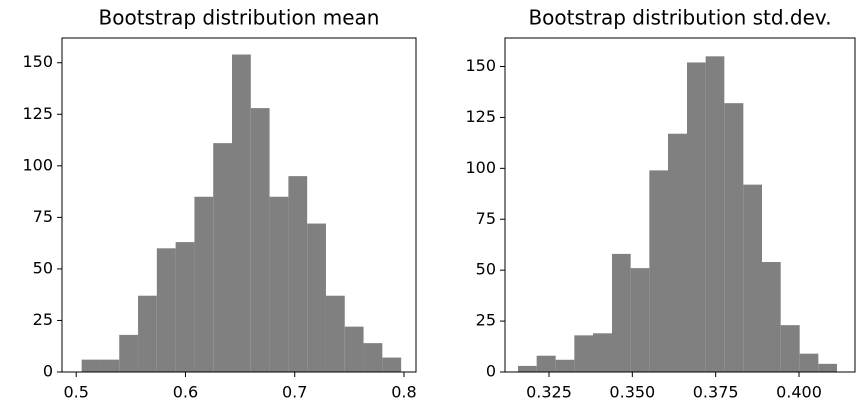 The image size is (866, 410). Describe the element at coordinates (549, 392) in the screenshot. I see `x-tick-label: 0.325` at that location.